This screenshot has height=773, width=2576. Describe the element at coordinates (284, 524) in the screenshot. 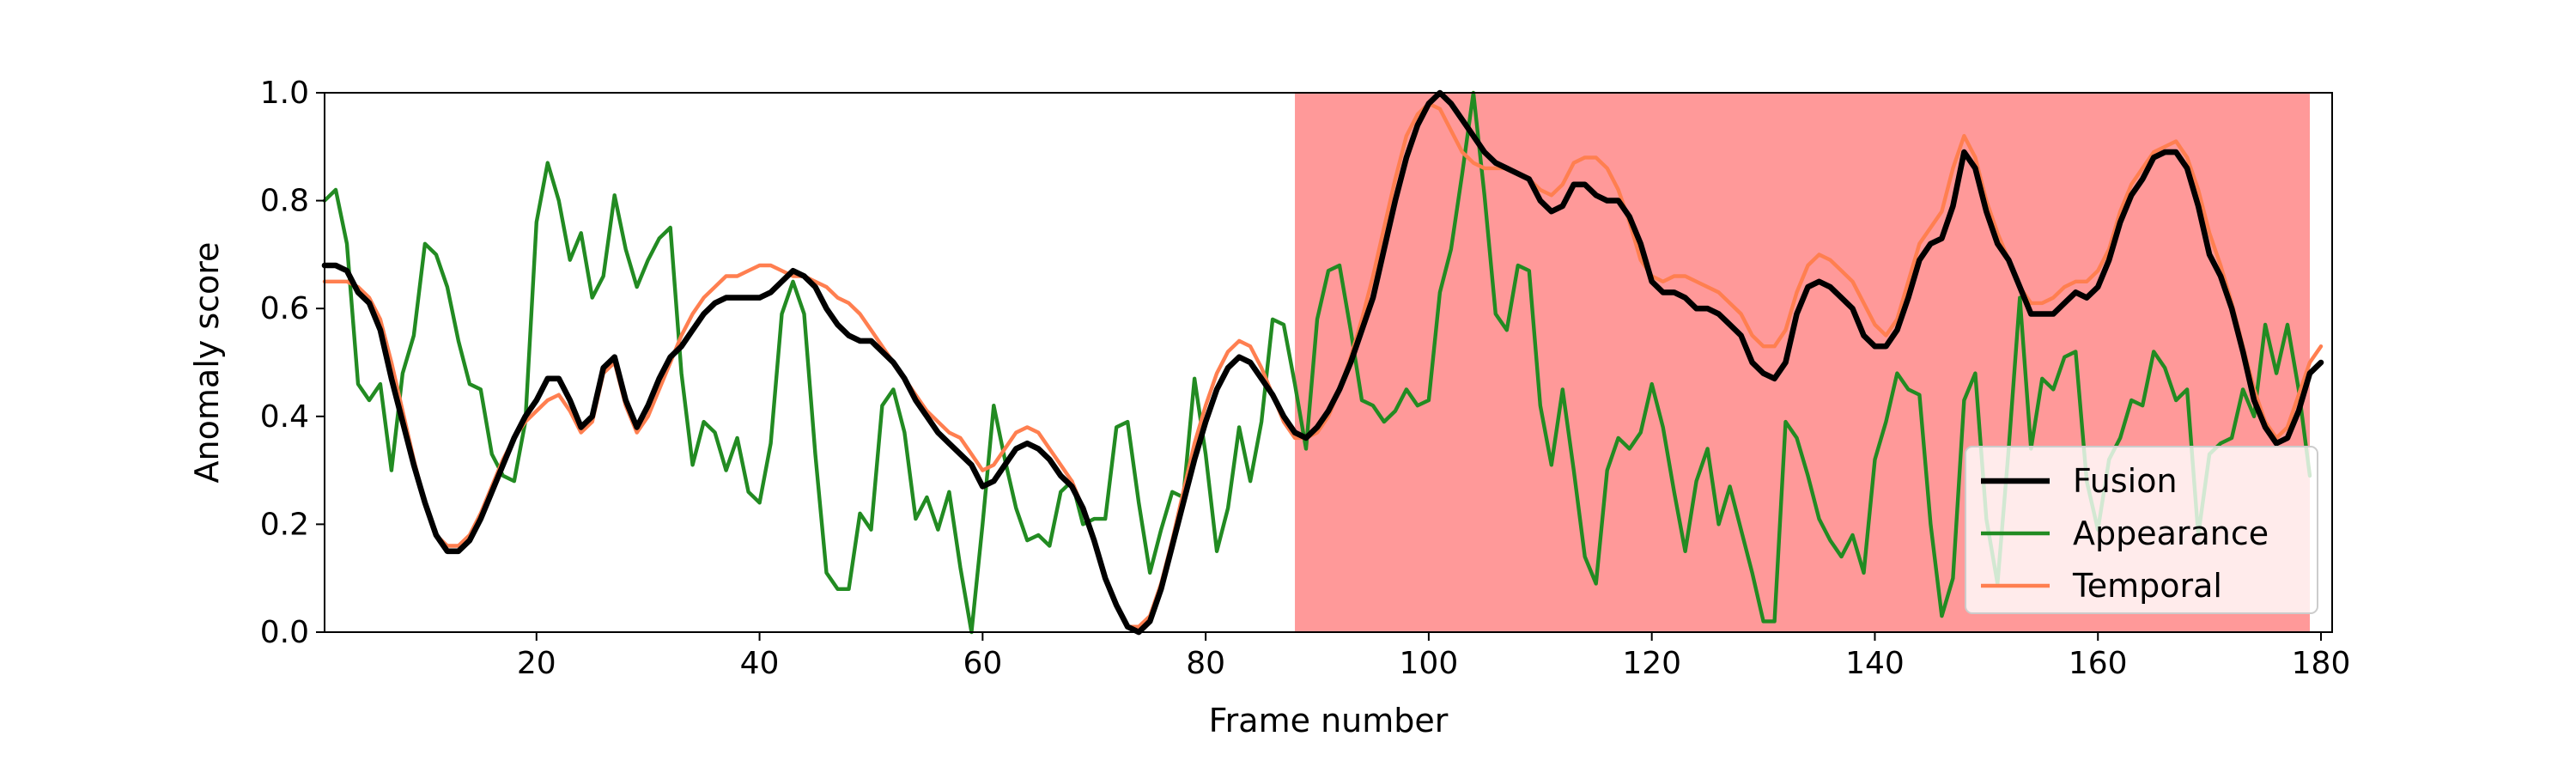

I see `y-tick-label: 0.2` at that location.